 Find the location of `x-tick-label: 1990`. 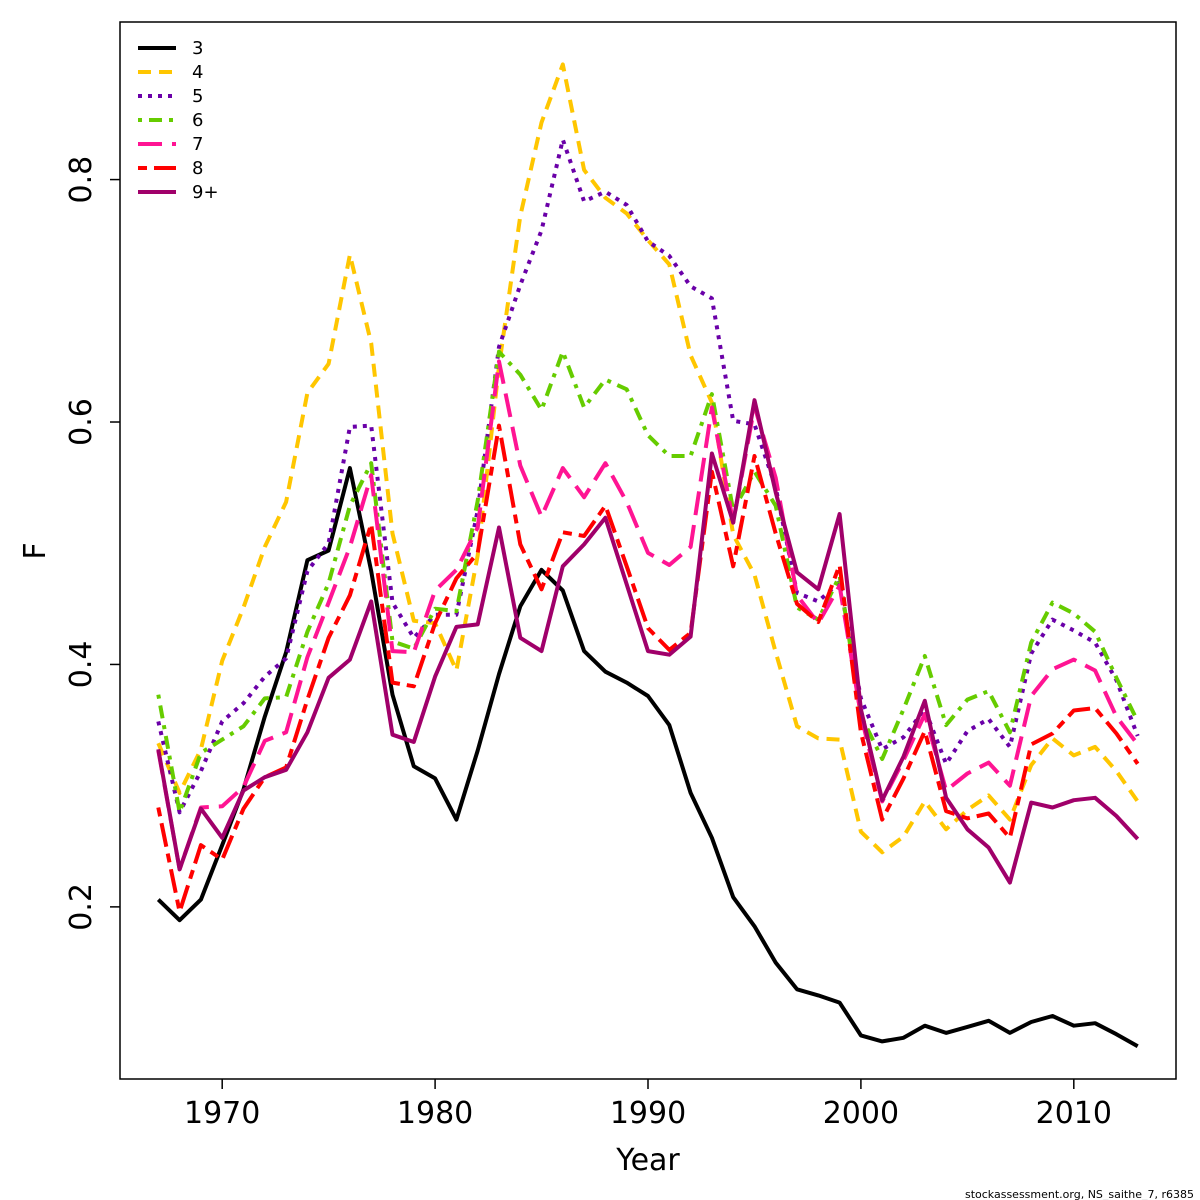

x-tick-label: 1990 is located at coordinates (648, 1113).